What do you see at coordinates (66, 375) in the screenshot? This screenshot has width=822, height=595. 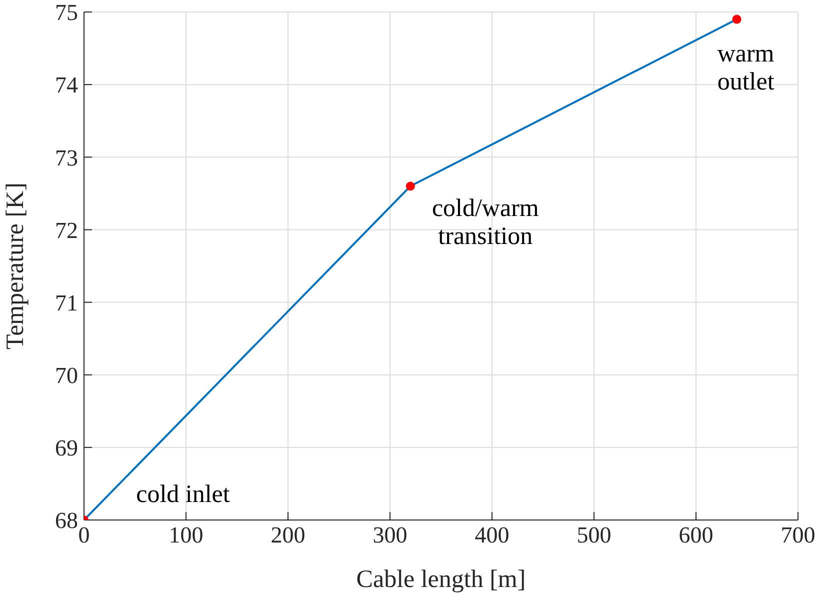 I see `y-tick-label: 70` at bounding box center [66, 375].